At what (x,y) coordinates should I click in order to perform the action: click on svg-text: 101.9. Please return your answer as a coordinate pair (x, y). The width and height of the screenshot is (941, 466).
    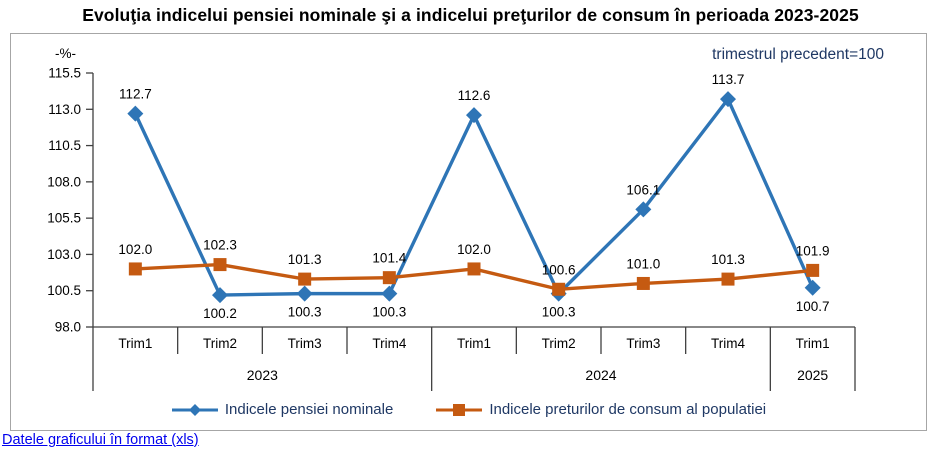
    Looking at the image, I should click on (813, 250).